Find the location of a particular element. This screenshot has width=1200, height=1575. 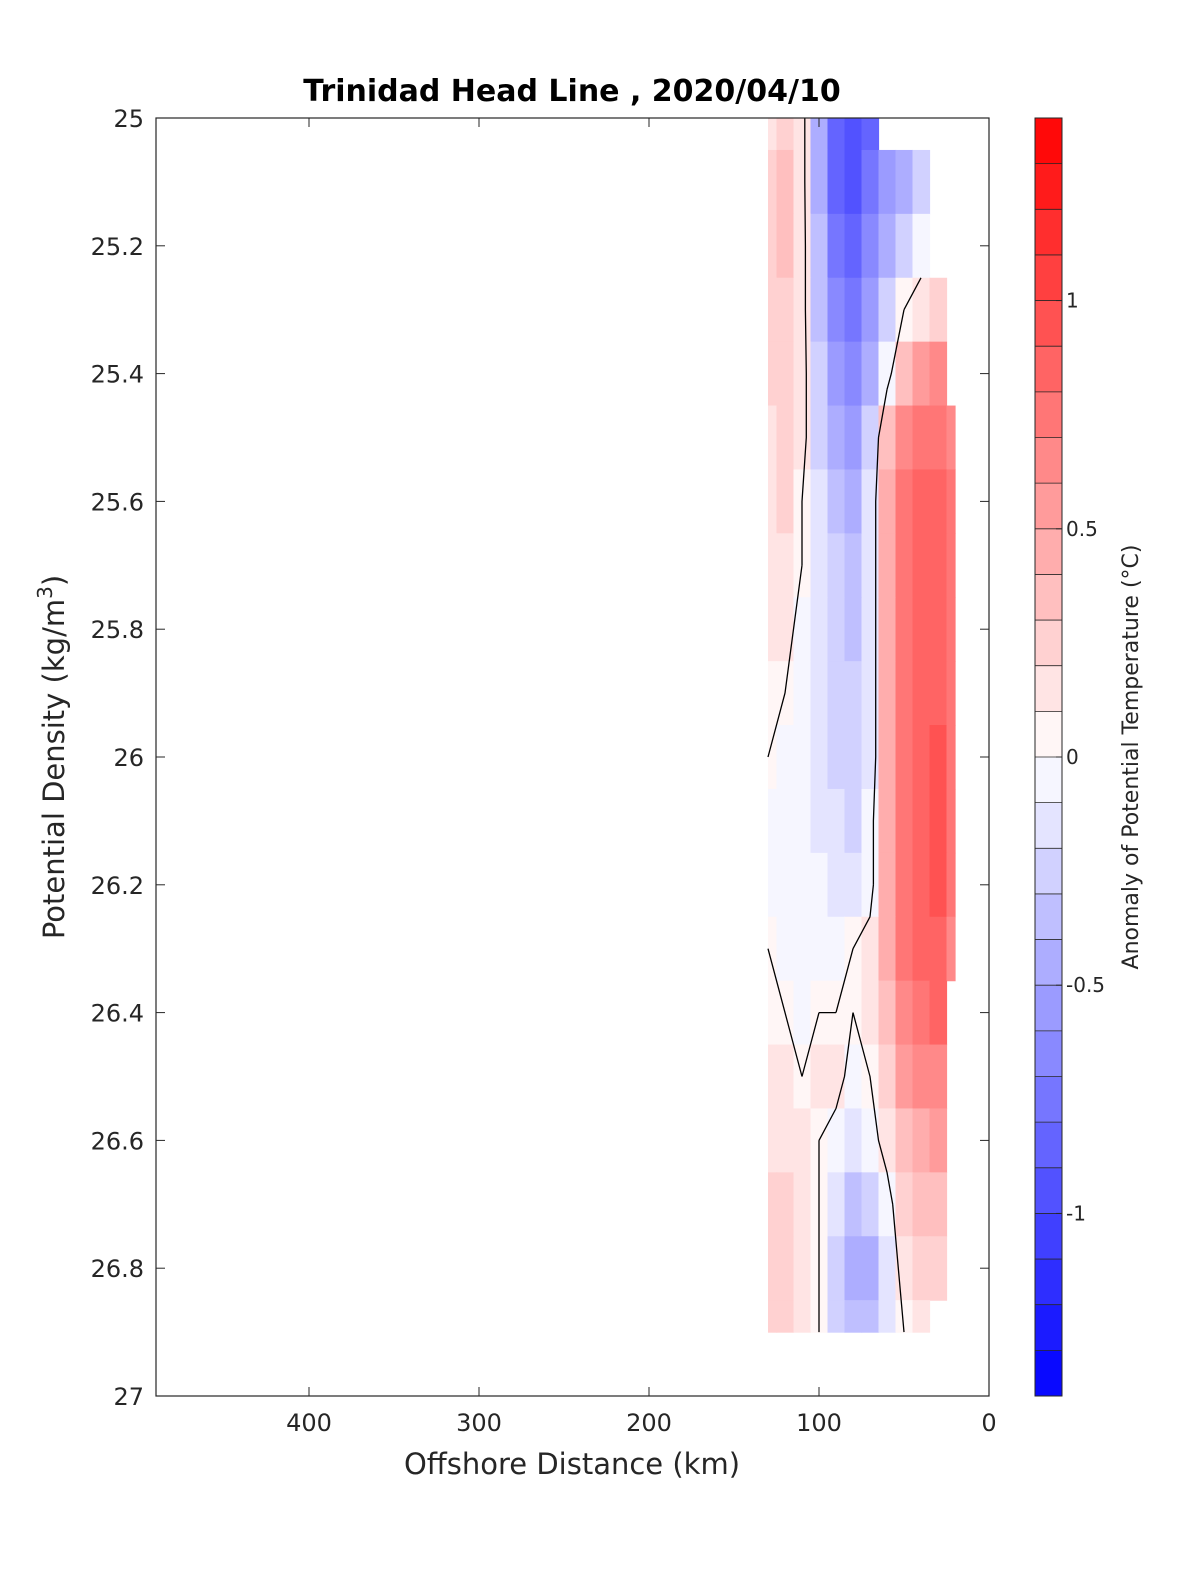

y-axis-label-superscript: 3 is located at coordinates (45, 592).